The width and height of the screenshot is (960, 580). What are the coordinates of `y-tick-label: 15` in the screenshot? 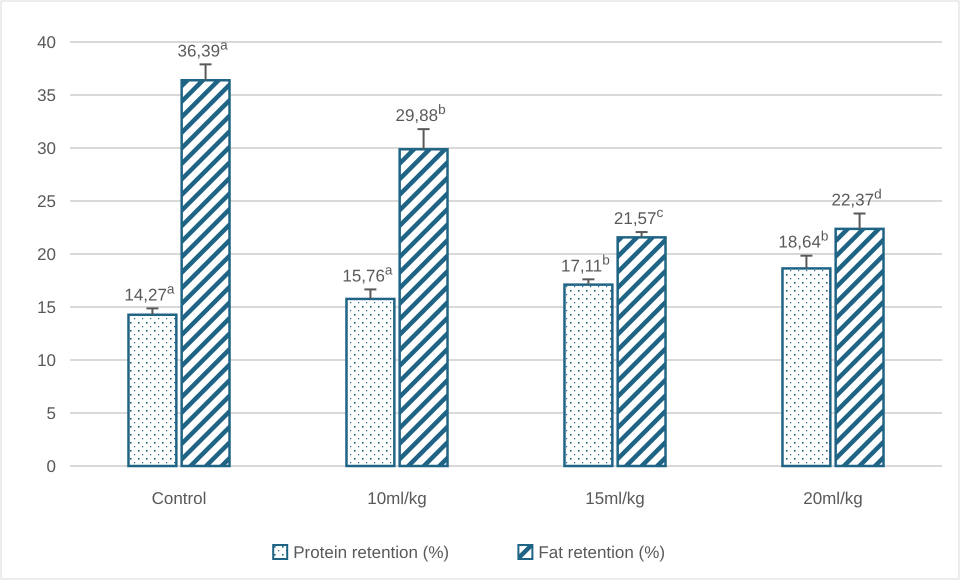 It's located at (46, 307).